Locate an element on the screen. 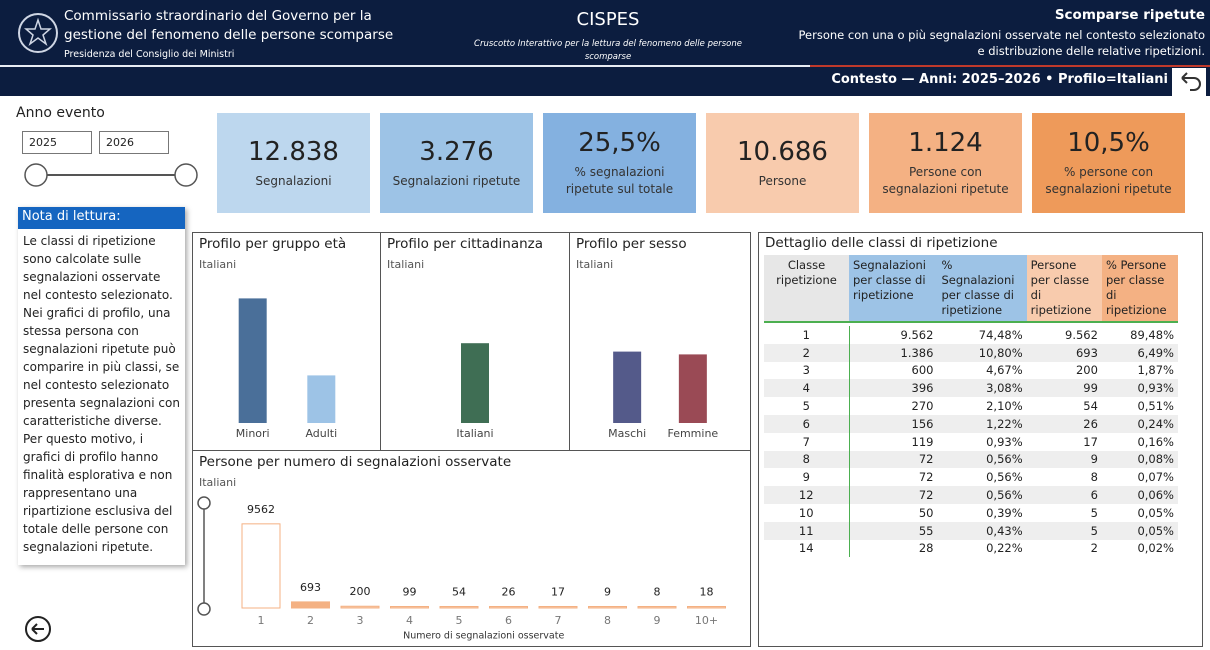 The width and height of the screenshot is (1210, 650). table-cell: 6 is located at coordinates (1094, 495).